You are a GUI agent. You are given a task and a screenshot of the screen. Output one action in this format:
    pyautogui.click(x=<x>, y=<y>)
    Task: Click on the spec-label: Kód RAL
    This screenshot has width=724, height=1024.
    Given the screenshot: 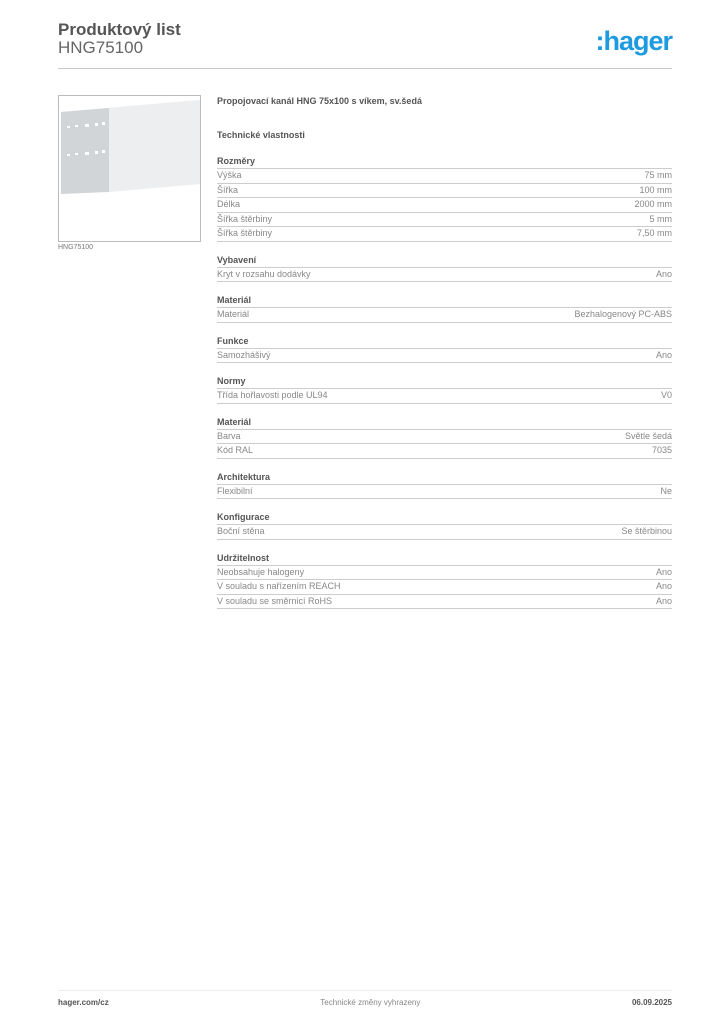 What is the action you would take?
    pyautogui.click(x=235, y=450)
    